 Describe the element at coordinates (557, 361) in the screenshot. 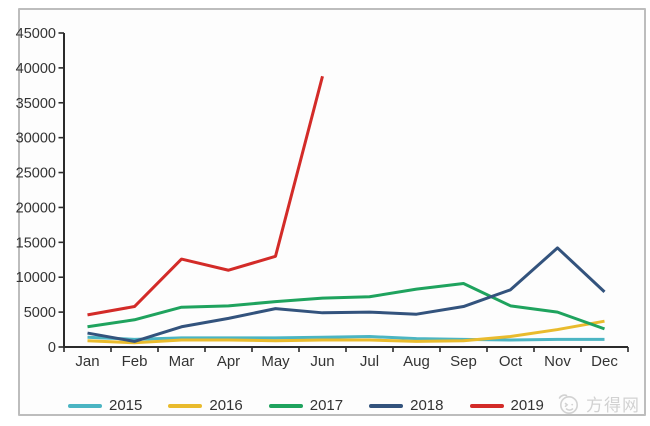

I see `x-tick-label: Nov` at that location.